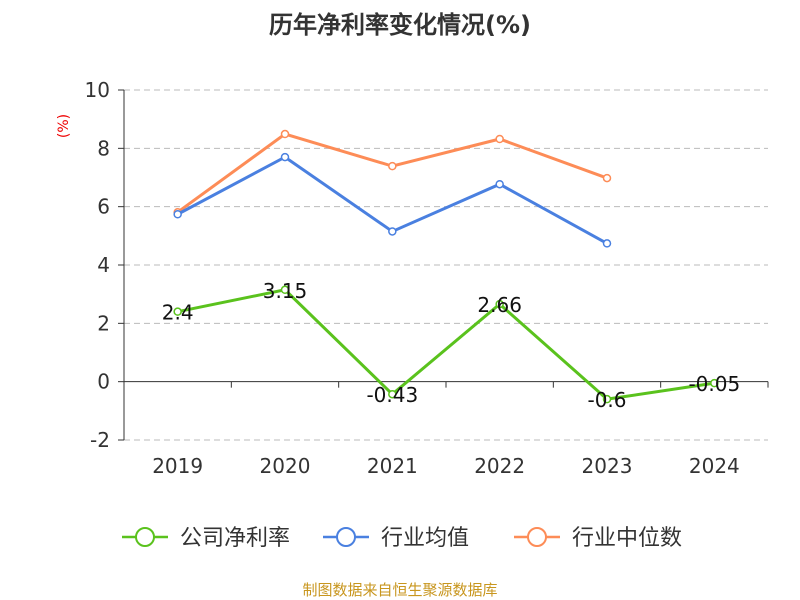  What do you see at coordinates (100, 440) in the screenshot?
I see `y-tick-label: -2` at bounding box center [100, 440].